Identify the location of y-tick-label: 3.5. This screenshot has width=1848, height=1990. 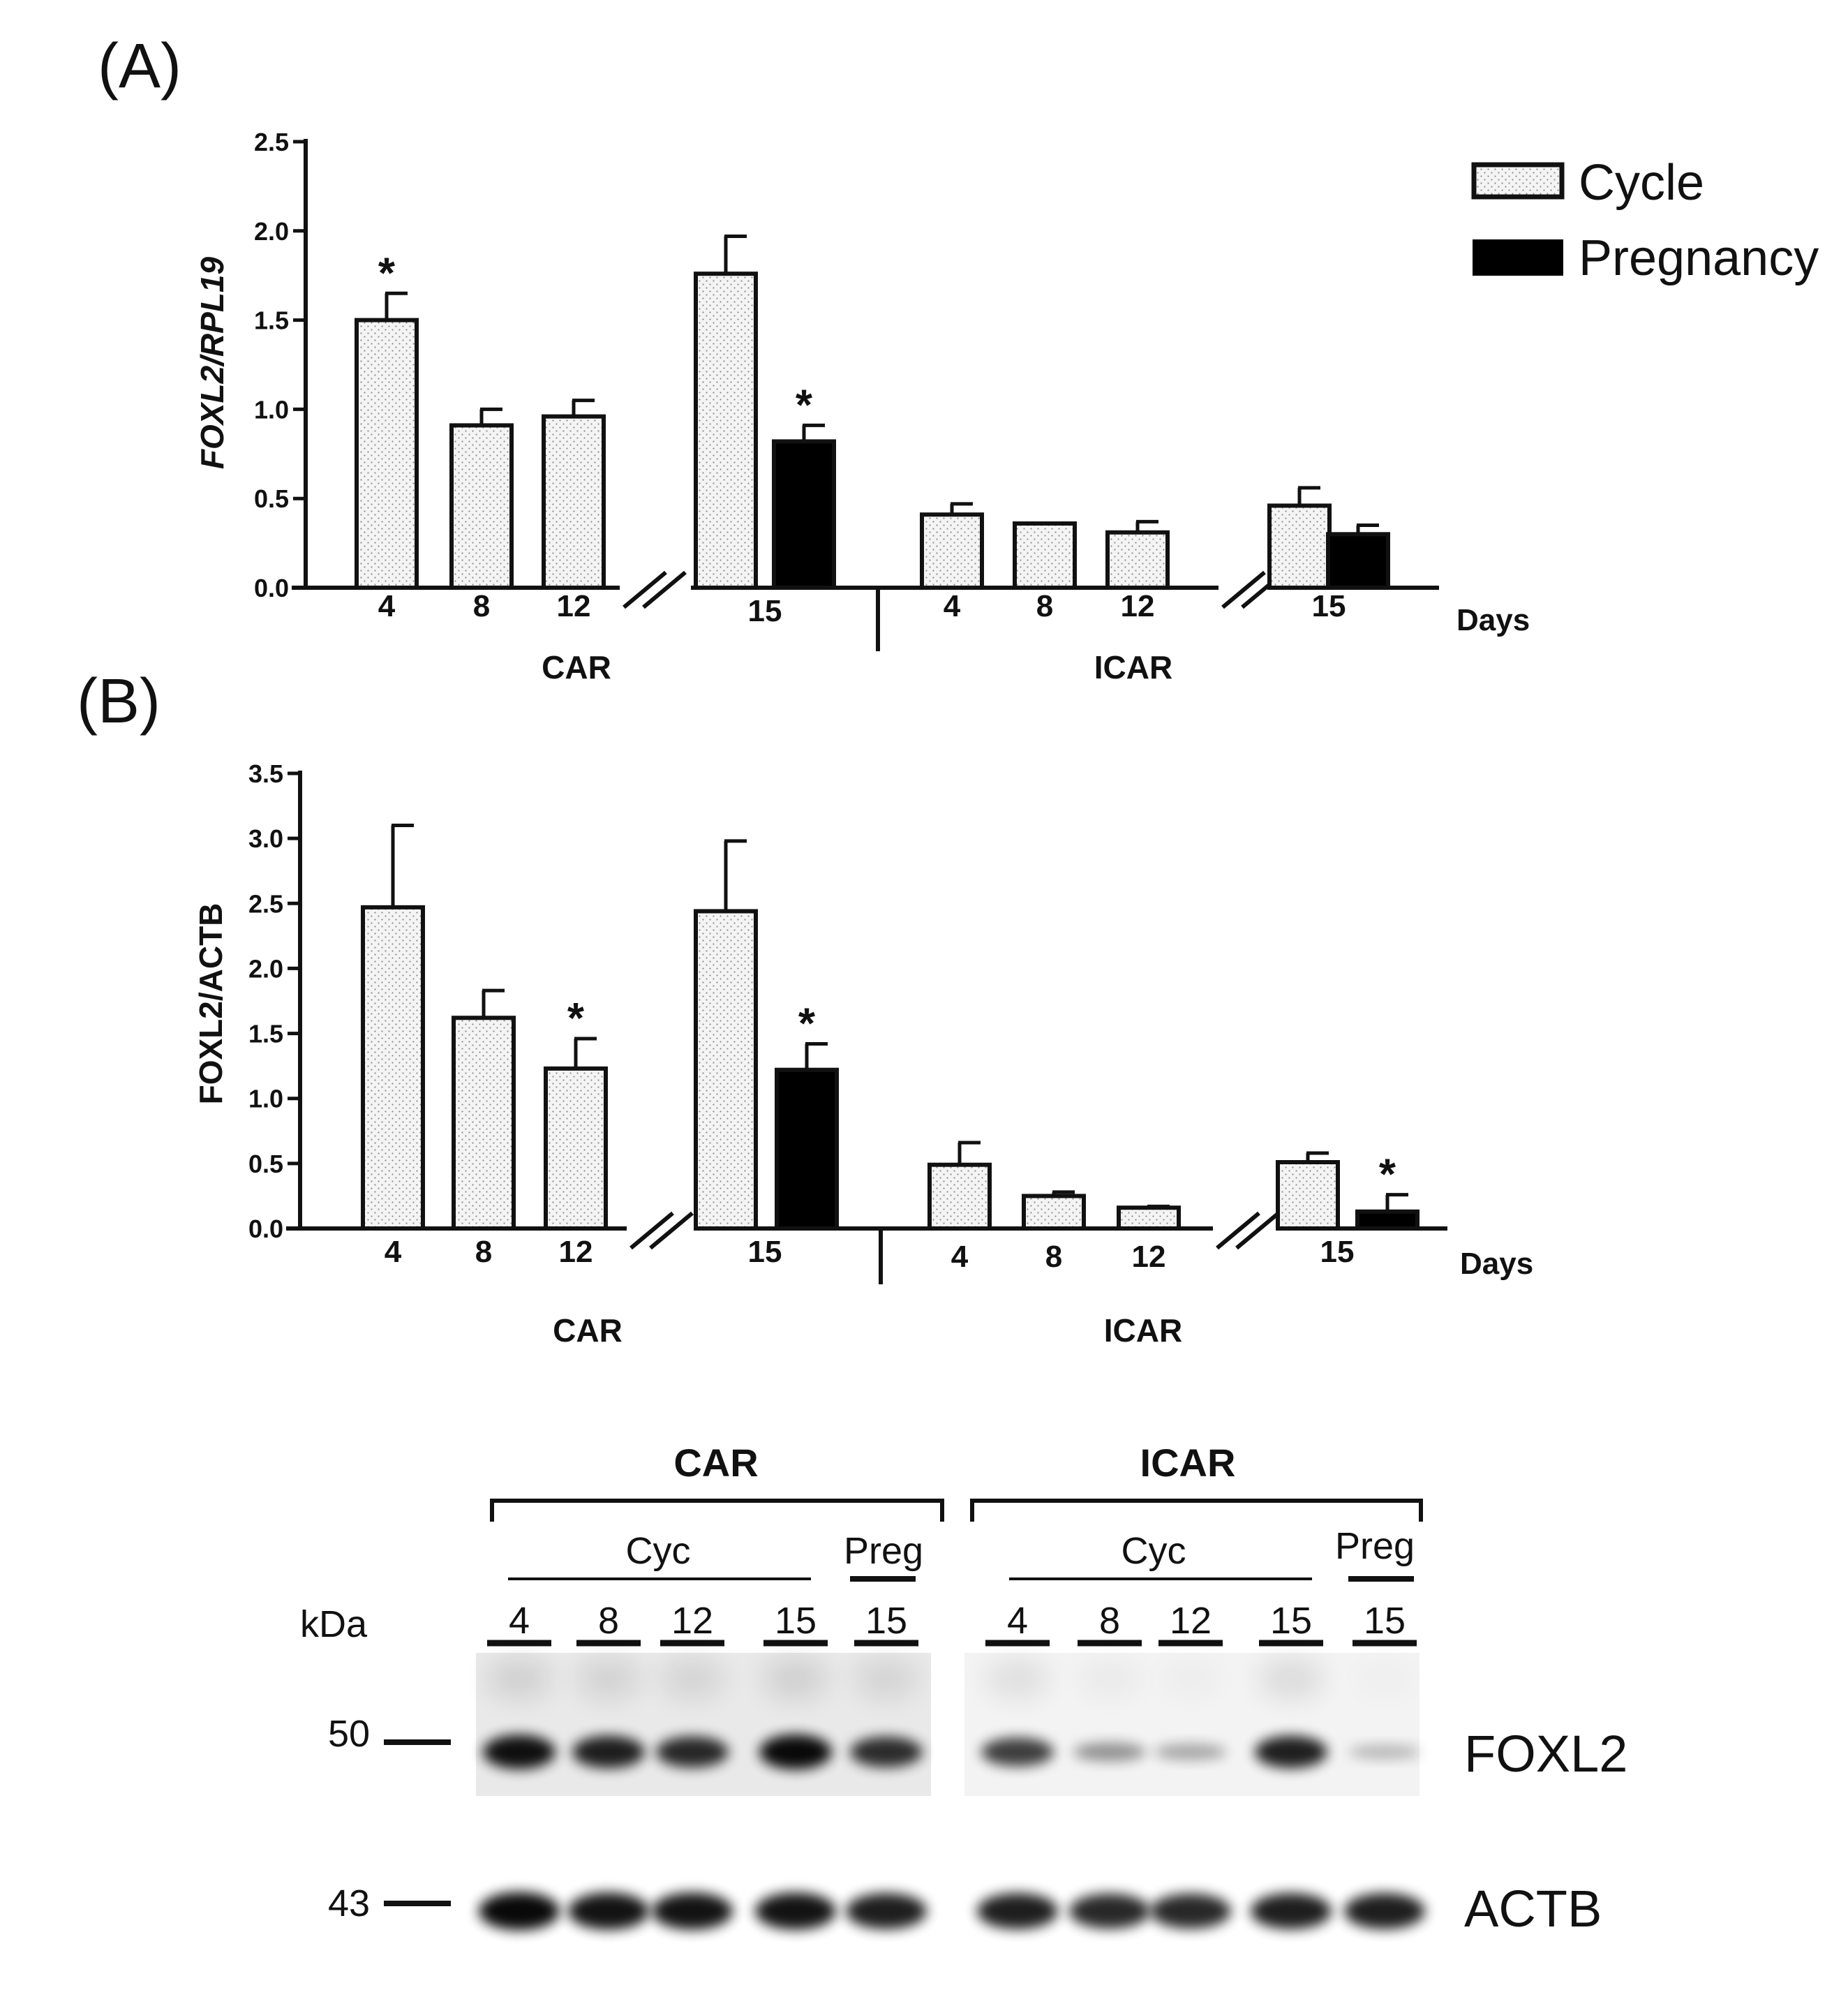
(265, 773).